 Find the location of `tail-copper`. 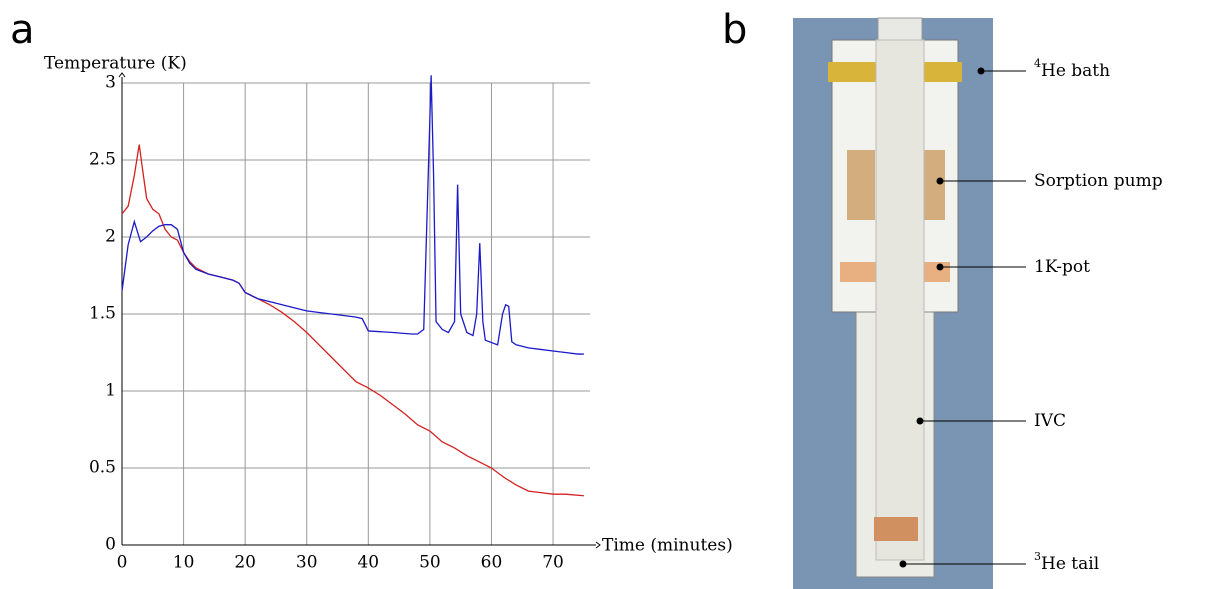

tail-copper is located at coordinates (896, 529).